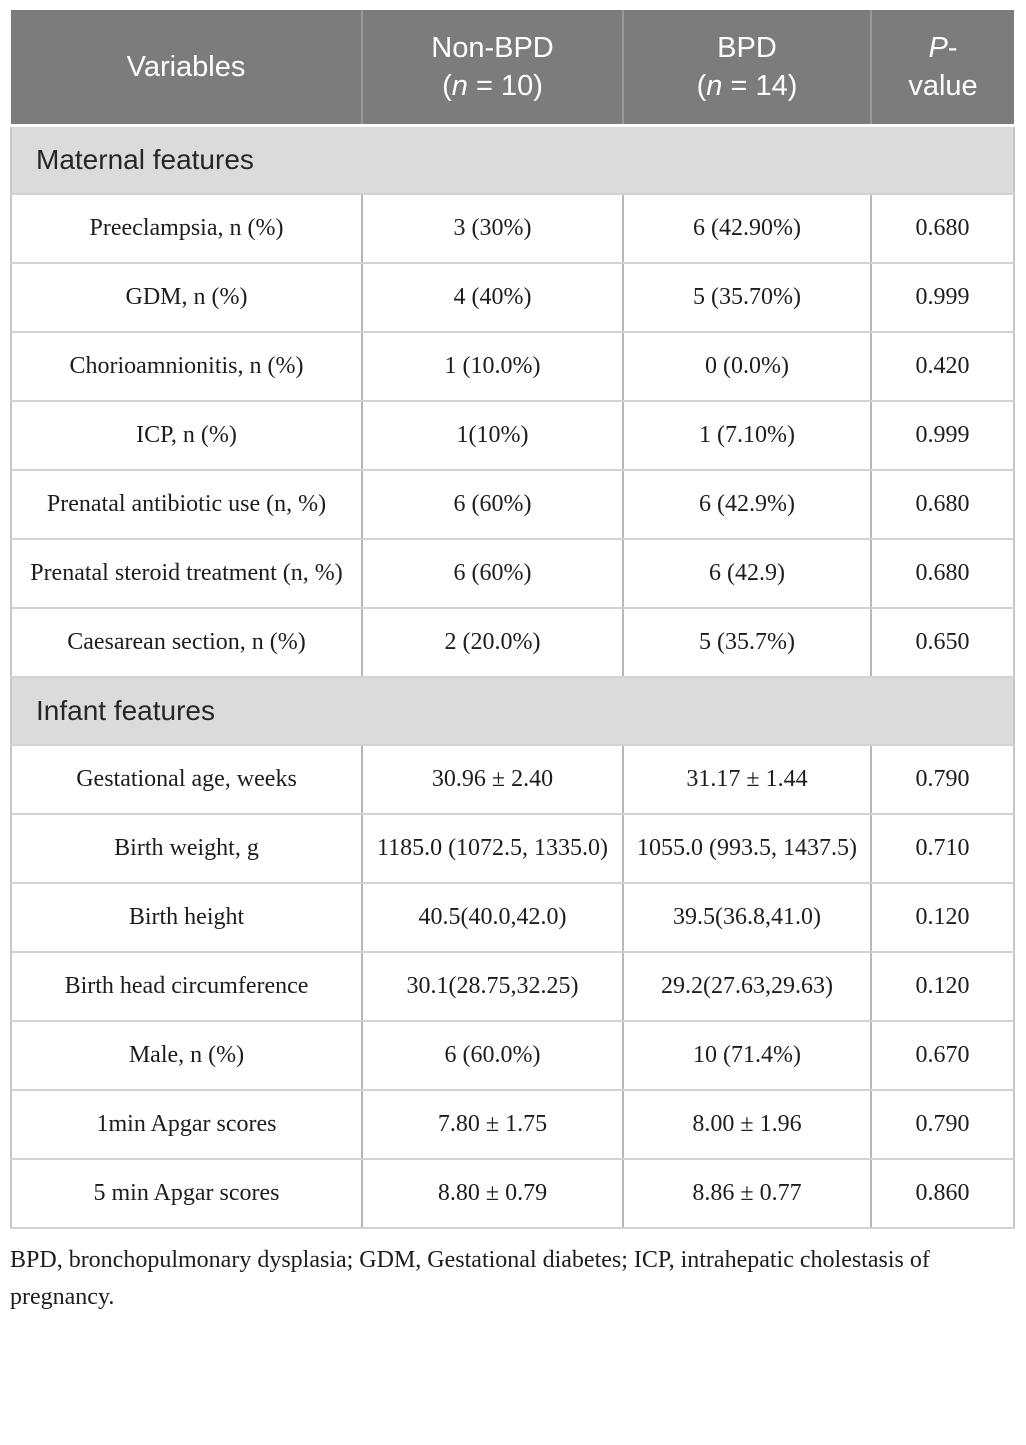 The image size is (1026, 1445). I want to click on cell-non-bpd-value: 6 (60.0%), so click(492, 1055).